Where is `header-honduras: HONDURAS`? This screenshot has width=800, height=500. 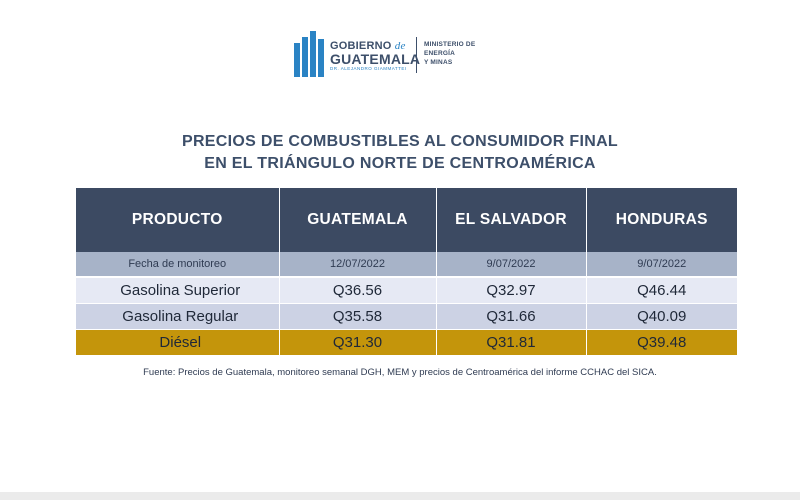 header-honduras: HONDURAS is located at coordinates (661, 220).